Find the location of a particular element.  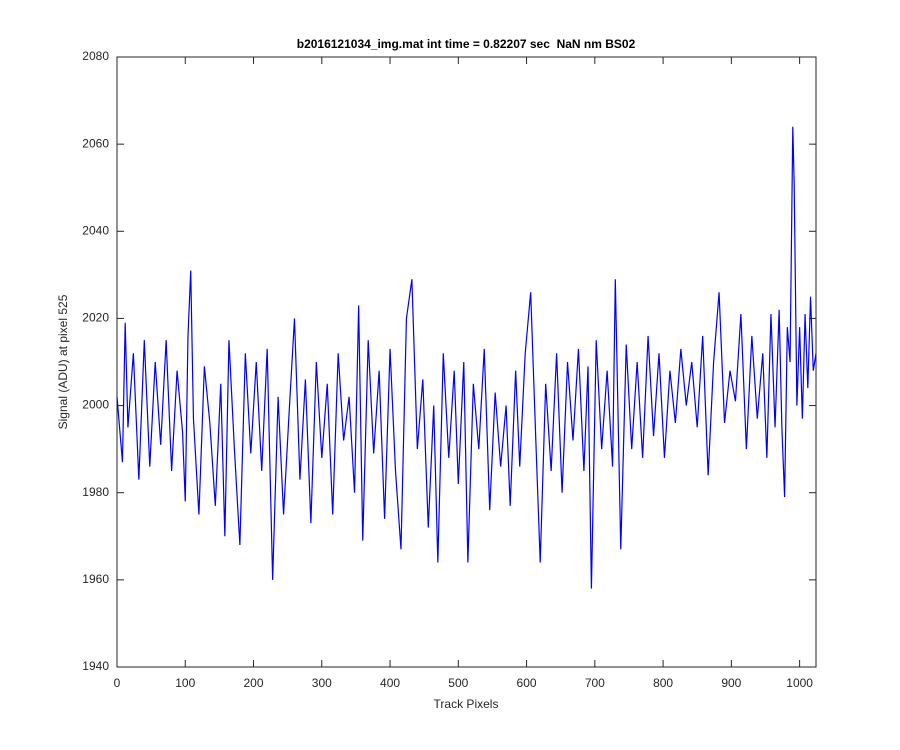

y-tick-label: 2040 is located at coordinates (95, 230).